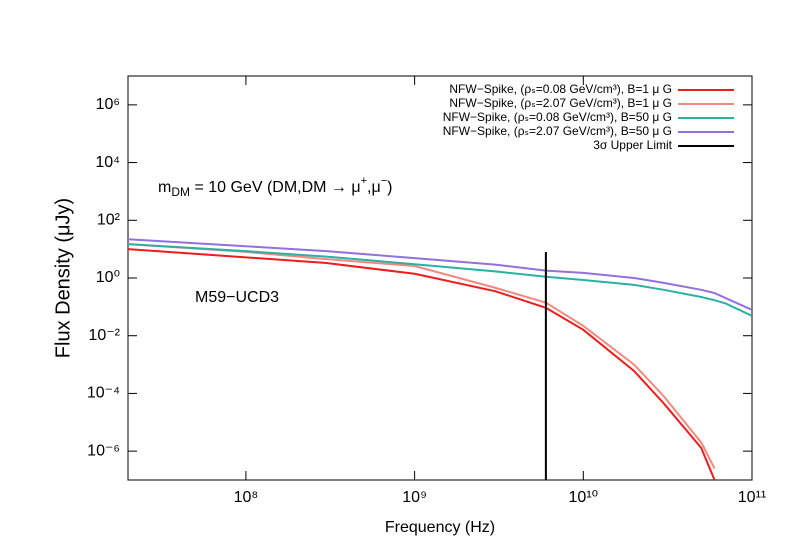  I want to click on annotation-part: DM, so click(180, 192).